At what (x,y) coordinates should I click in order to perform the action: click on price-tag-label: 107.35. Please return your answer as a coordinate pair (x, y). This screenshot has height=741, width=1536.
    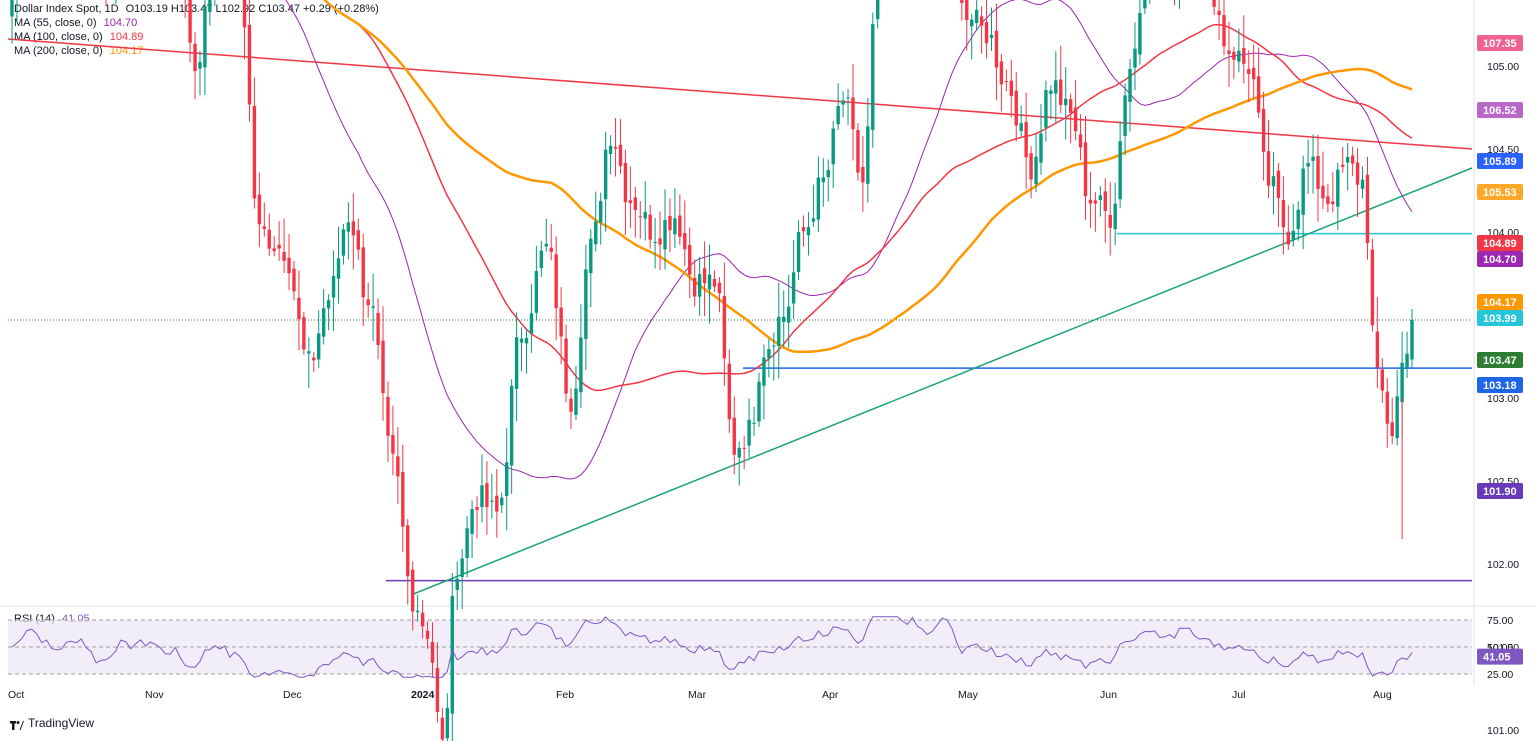
    Looking at the image, I should click on (1500, 44).